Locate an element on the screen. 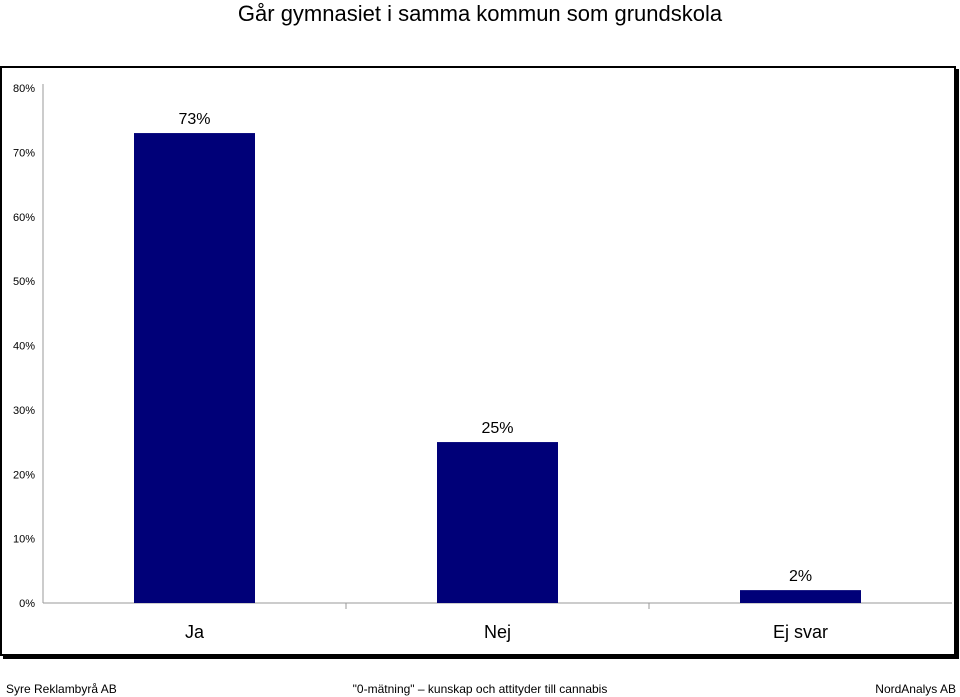  y-tick-label: 40% is located at coordinates (24, 347).